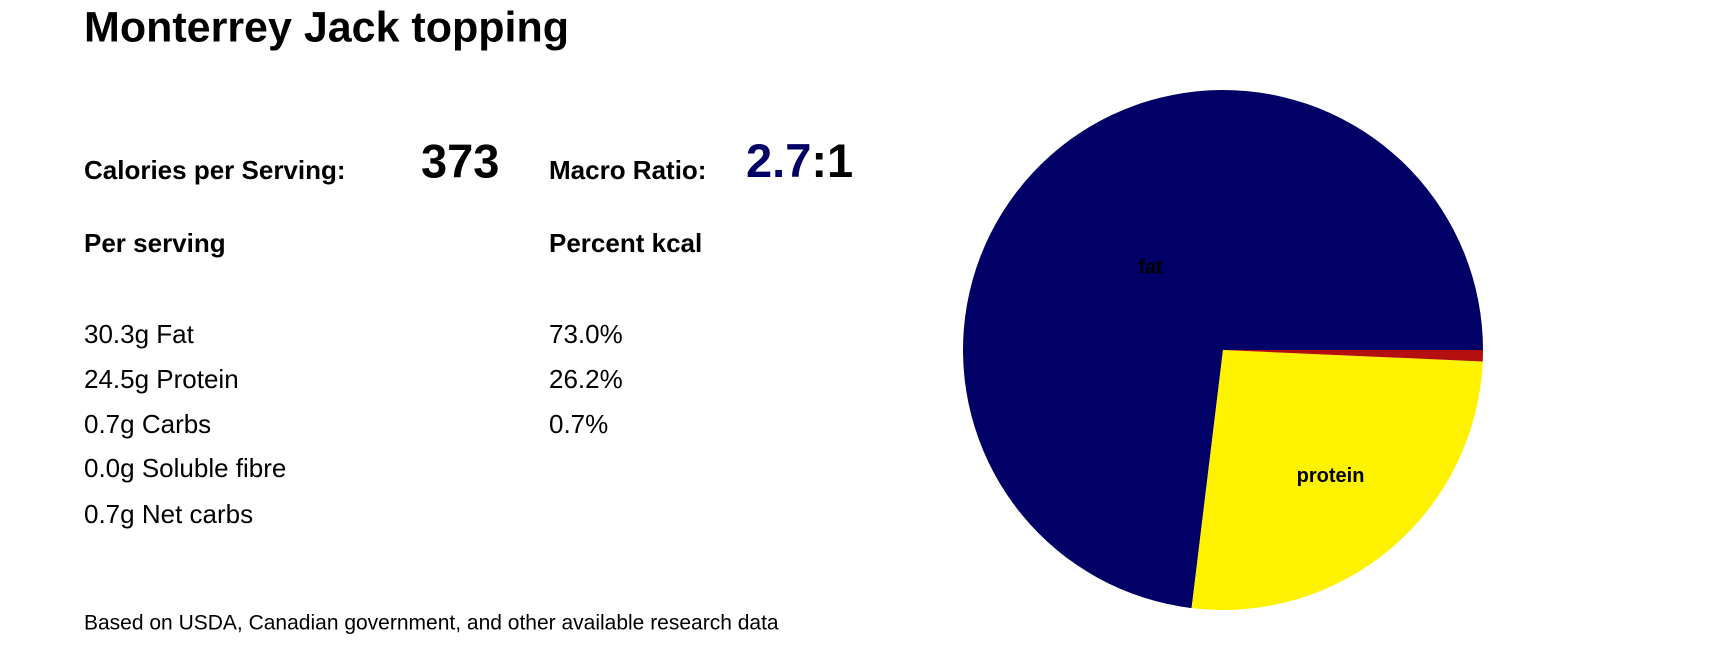  Describe the element at coordinates (1150, 268) in the screenshot. I see `slice-label: fat` at that location.